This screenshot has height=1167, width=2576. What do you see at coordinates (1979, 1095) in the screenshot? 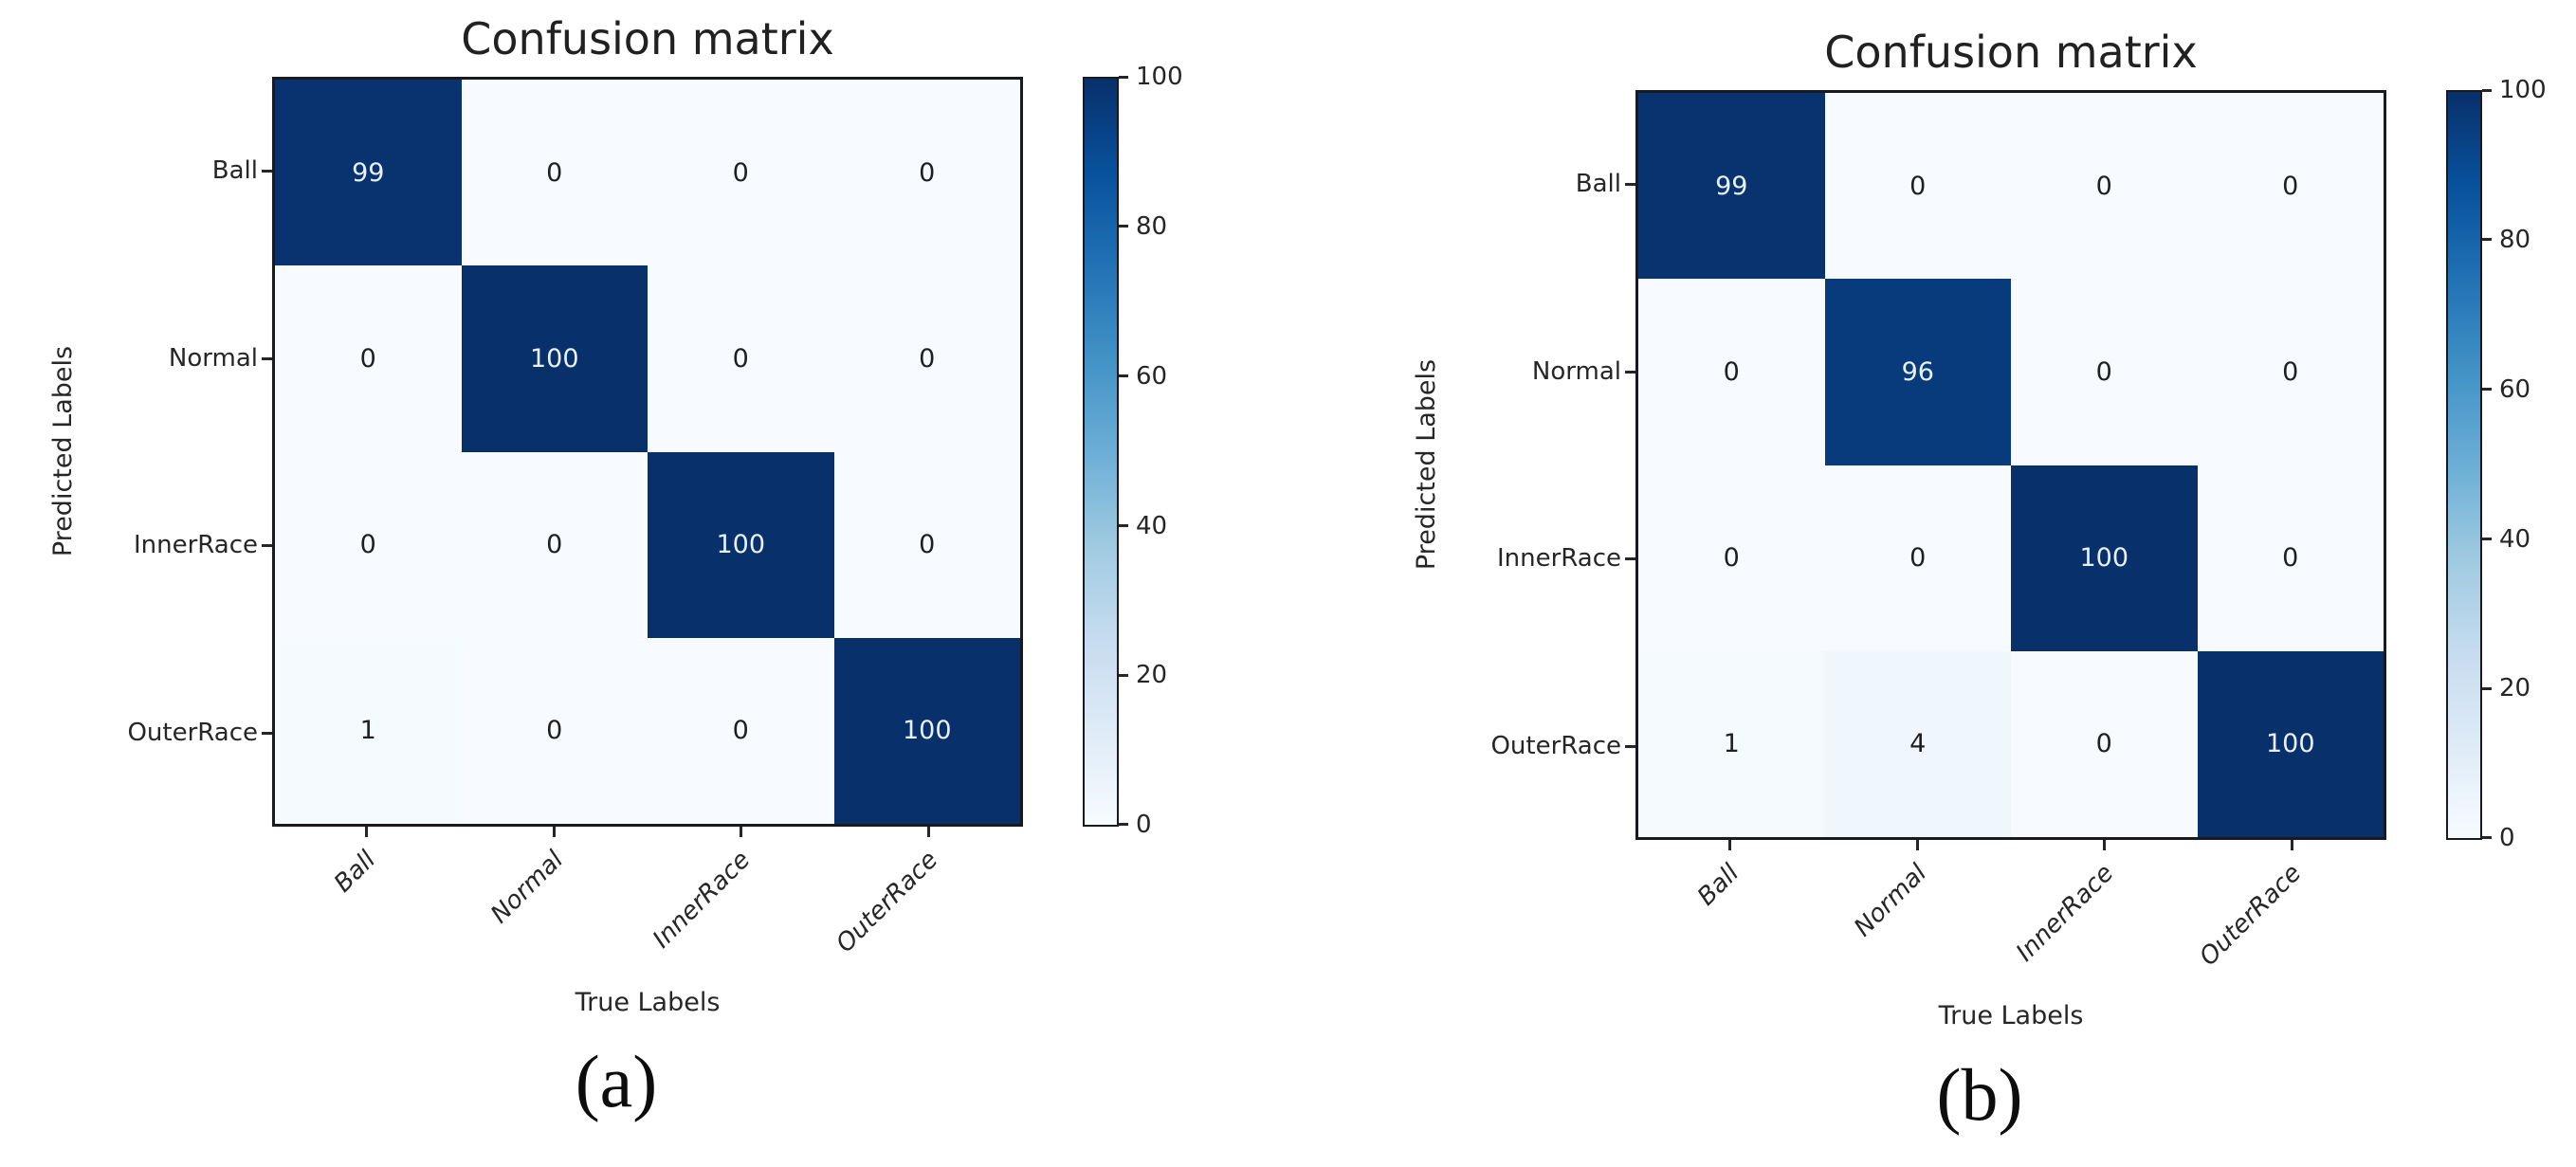
I see `subfigure-caption-b: (b)` at bounding box center [1979, 1095].